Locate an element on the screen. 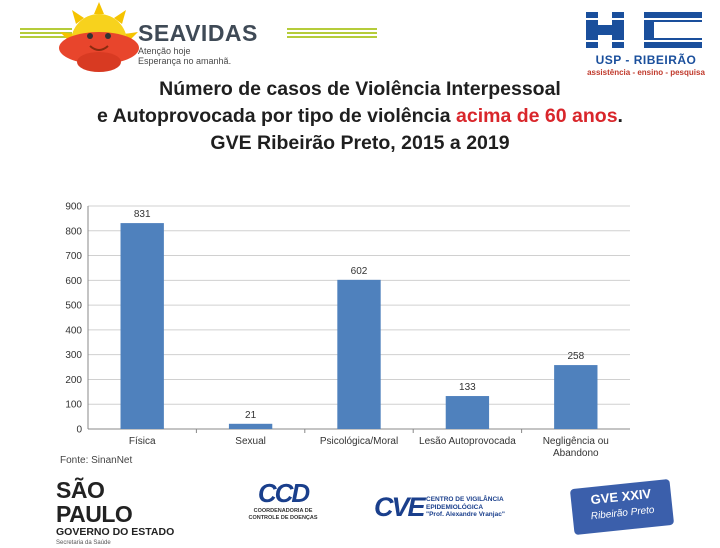  y-tick-label: 0 is located at coordinates (79, 430).